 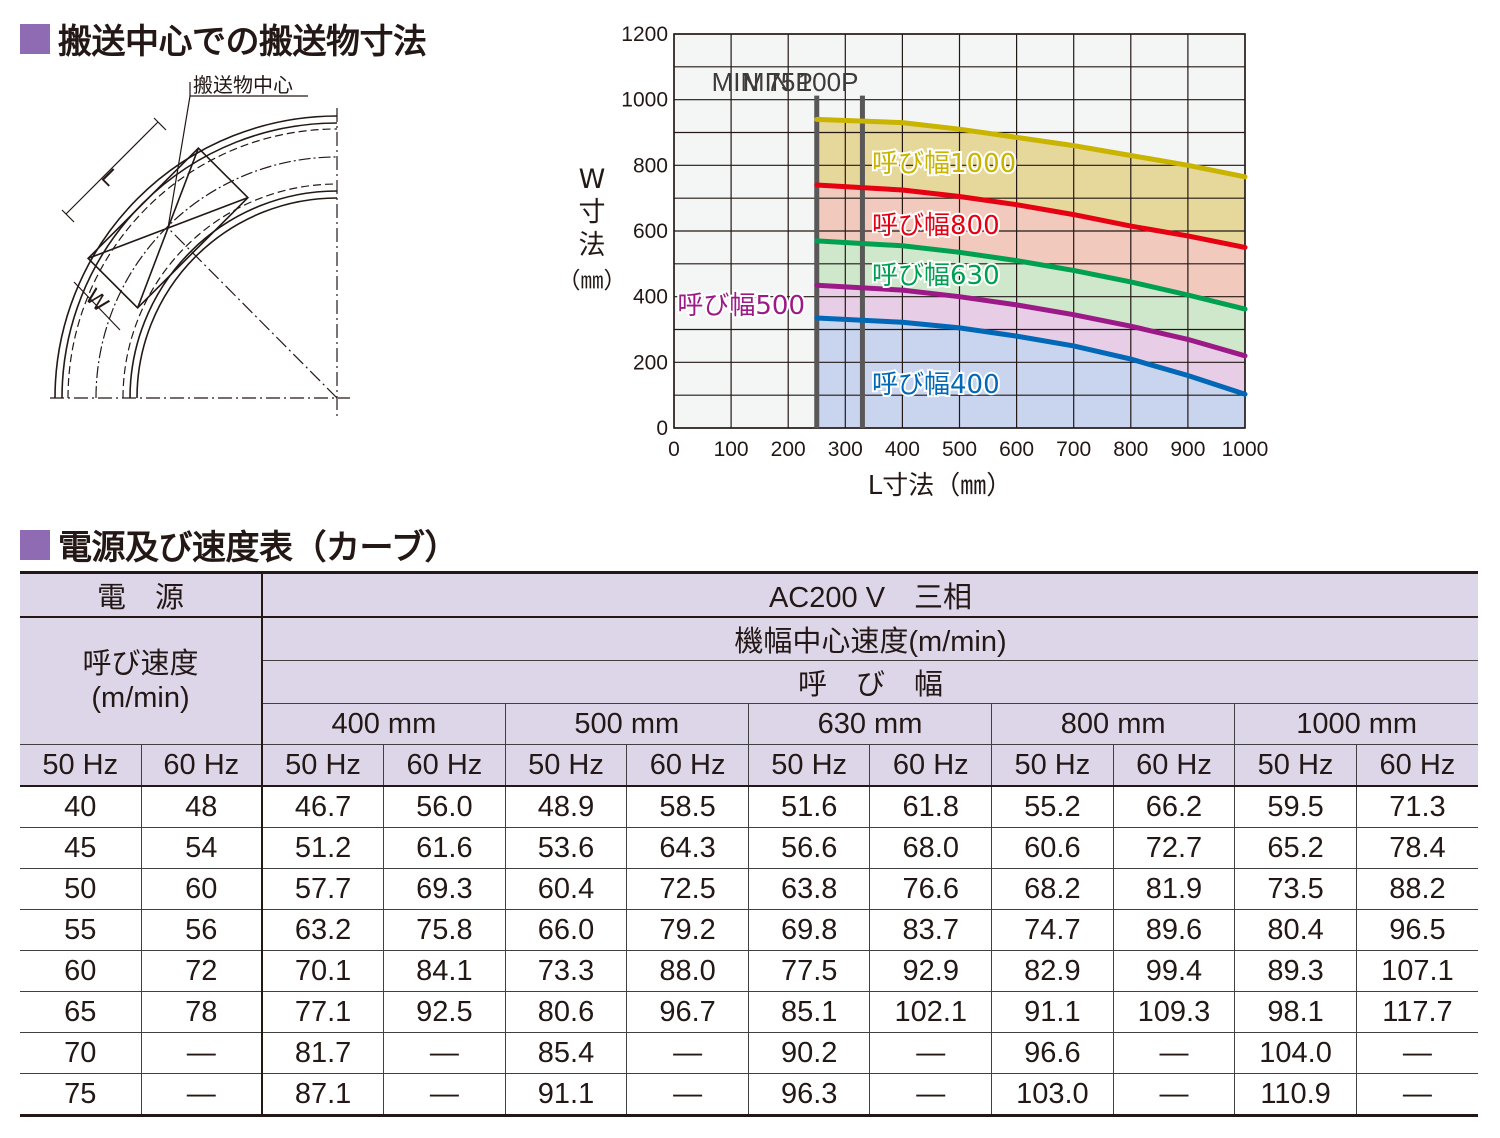 What do you see at coordinates (870, 682) in the screenshot?
I see `width-label: 呼 び 幅` at bounding box center [870, 682].